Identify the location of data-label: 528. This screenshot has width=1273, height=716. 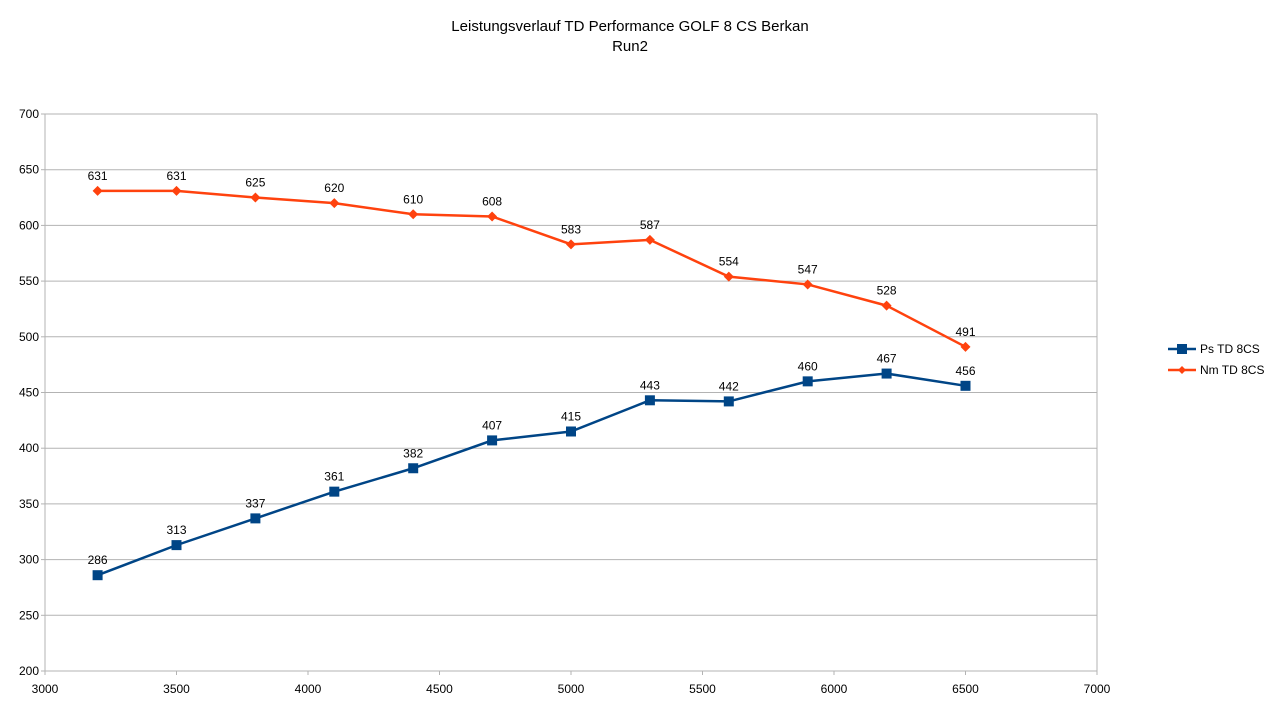
(887, 291).